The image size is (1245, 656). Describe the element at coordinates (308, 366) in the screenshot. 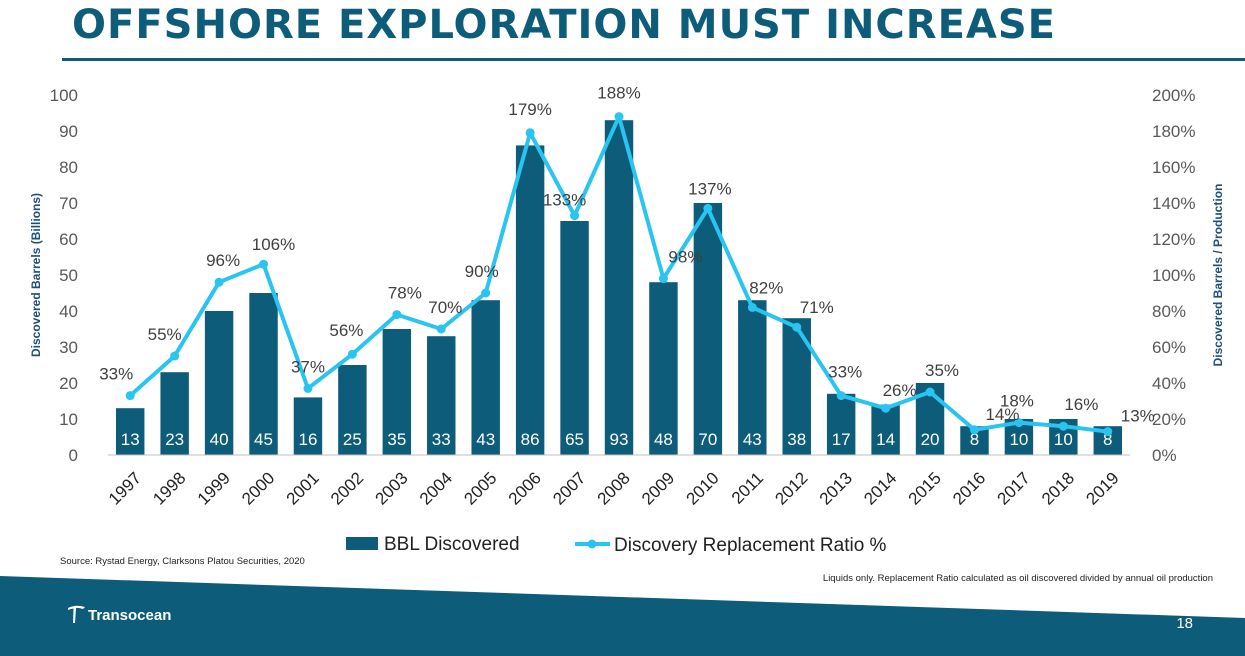

I see `ratio-value-label: 37%` at that location.